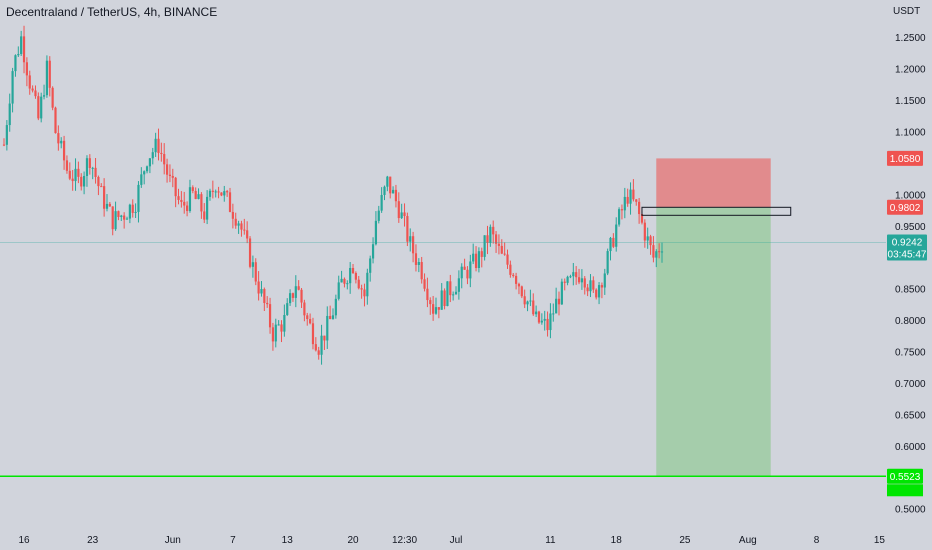 The height and width of the screenshot is (550, 932). Describe the element at coordinates (404, 540) in the screenshot. I see `x-tick-label: 12:30` at that location.